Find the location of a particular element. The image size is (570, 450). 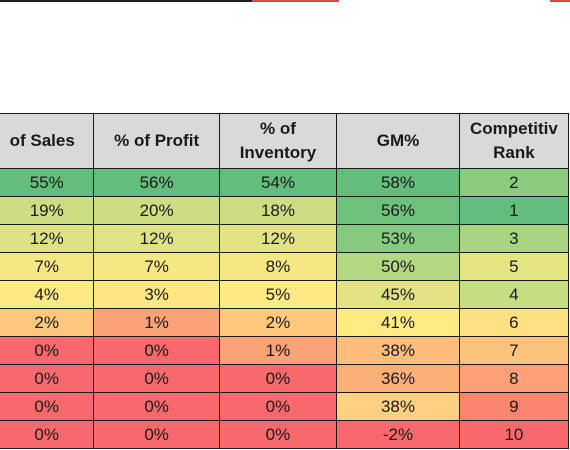

header-label: % of Inventory is located at coordinates (278, 140).